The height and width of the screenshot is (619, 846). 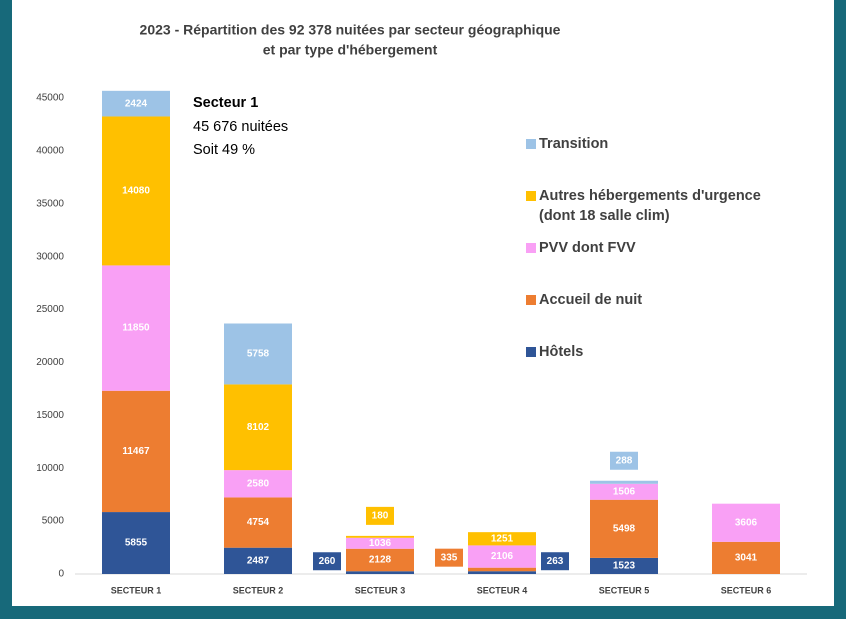 What do you see at coordinates (380, 590) in the screenshot?
I see `x-tick-label: SECTEUR 3` at bounding box center [380, 590].